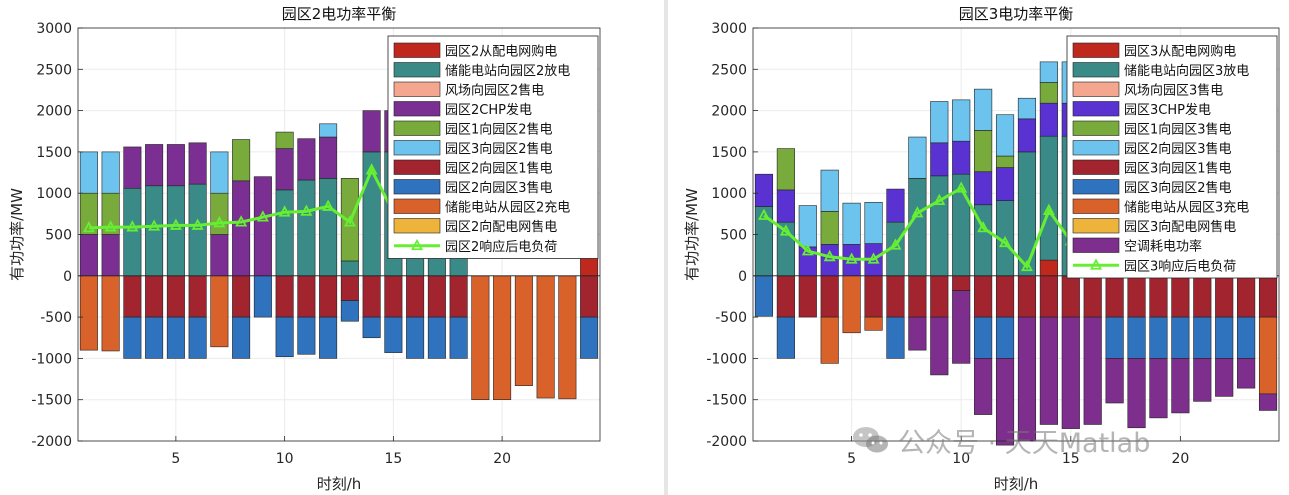 Image resolution: width=1289 pixels, height=495 pixels. I want to click on legend-label: 风场向园区2售电, so click(494, 91).